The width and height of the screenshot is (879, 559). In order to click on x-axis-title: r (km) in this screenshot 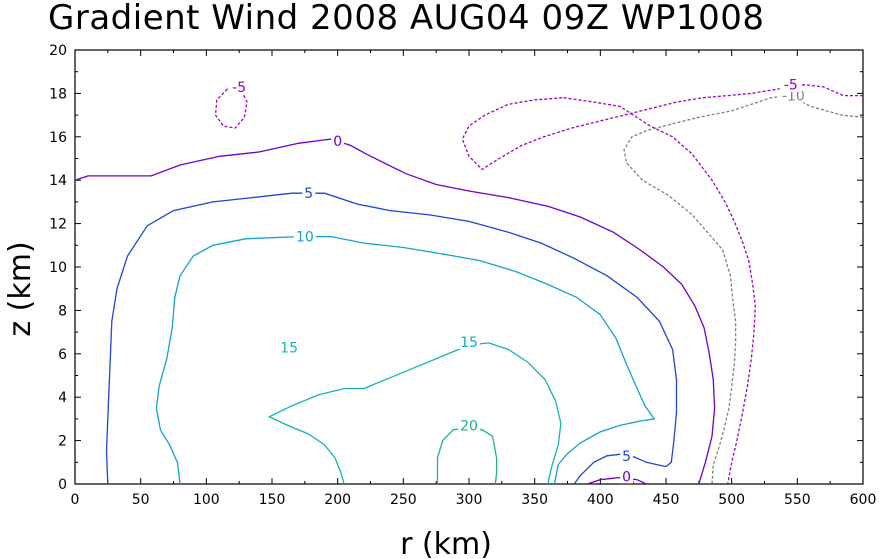, I will do `click(446, 543)`.